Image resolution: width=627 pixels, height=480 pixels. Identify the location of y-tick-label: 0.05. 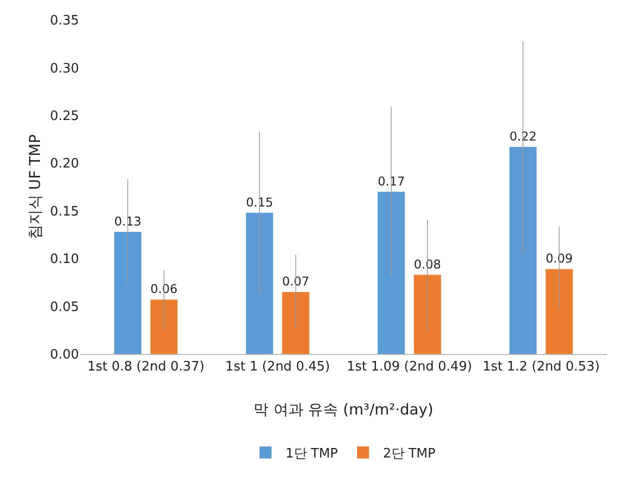
(64, 307).